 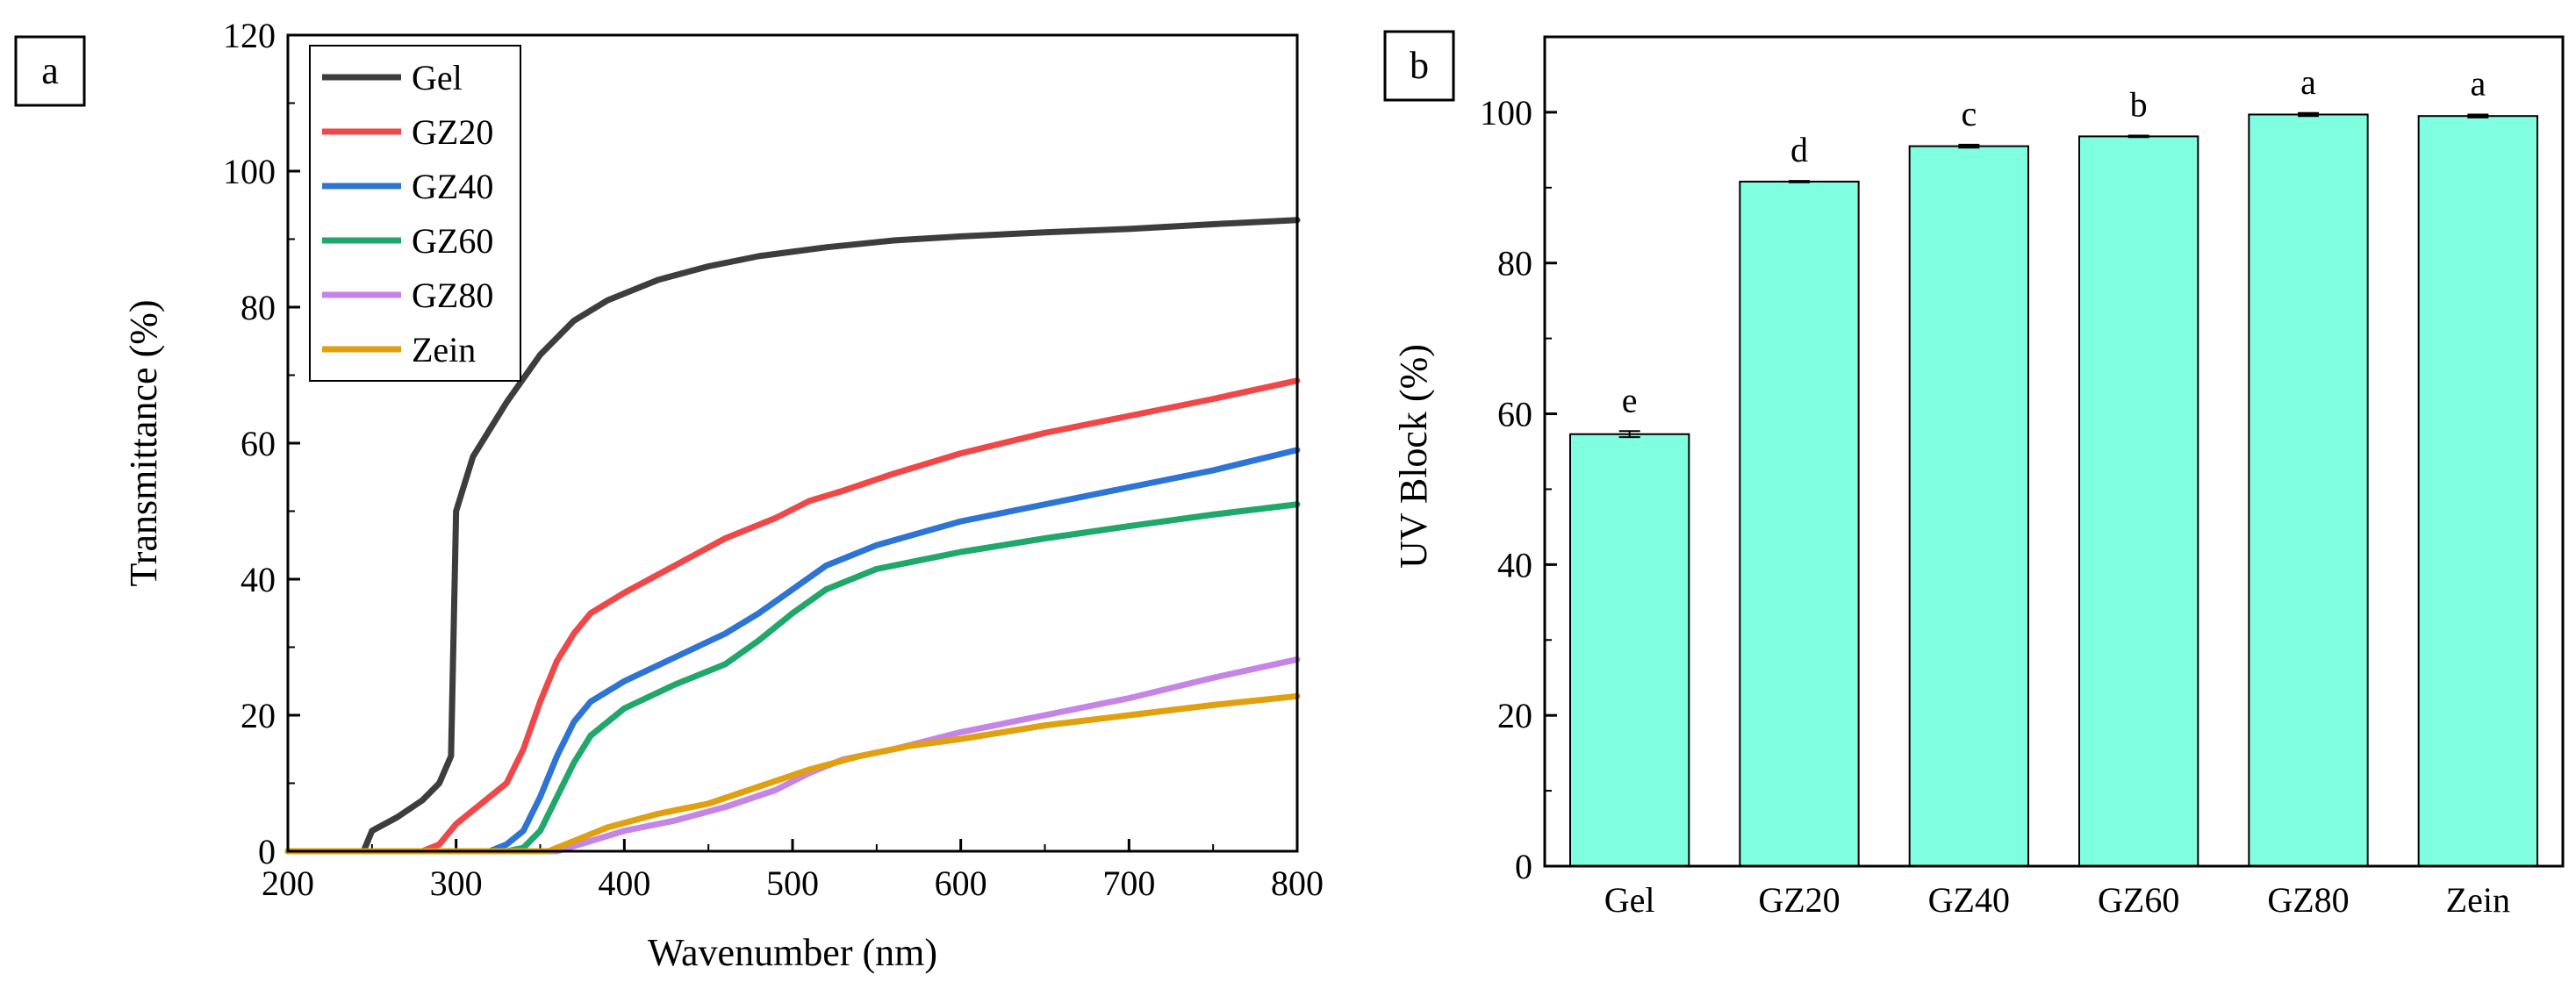 I want to click on panel-a-x-axis-title: Wavenumber (nm), so click(x=793, y=952).